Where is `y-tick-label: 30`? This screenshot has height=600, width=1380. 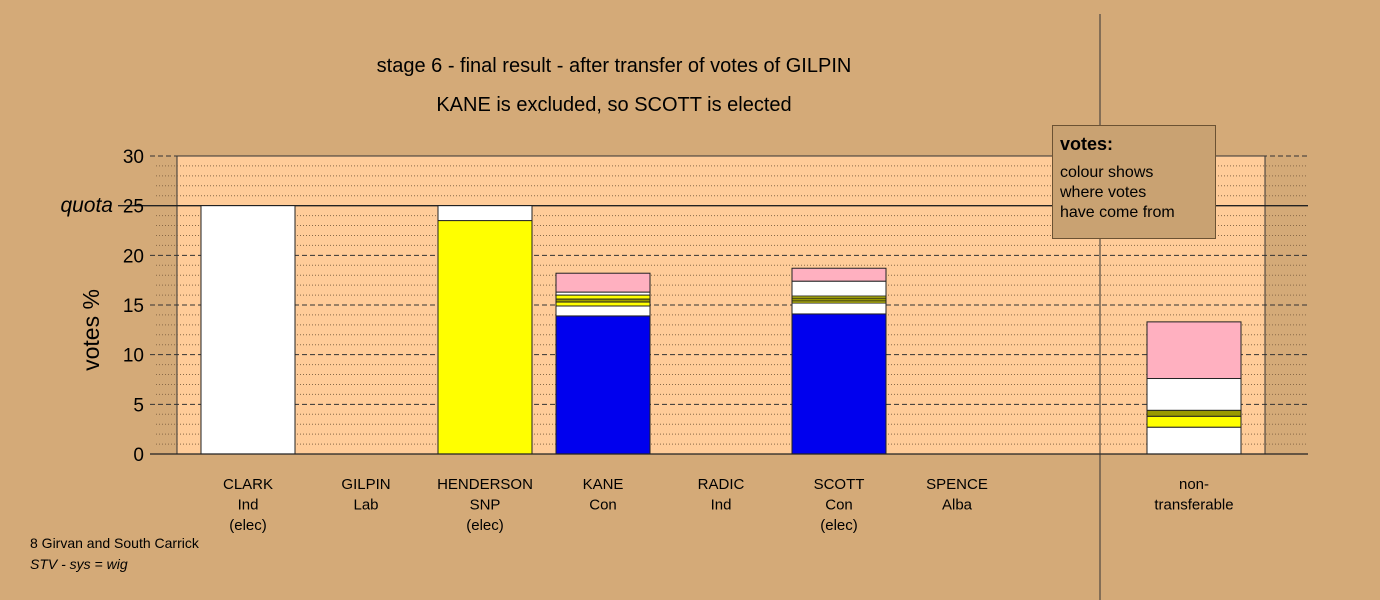
y-tick-label: 30 is located at coordinates (133, 157).